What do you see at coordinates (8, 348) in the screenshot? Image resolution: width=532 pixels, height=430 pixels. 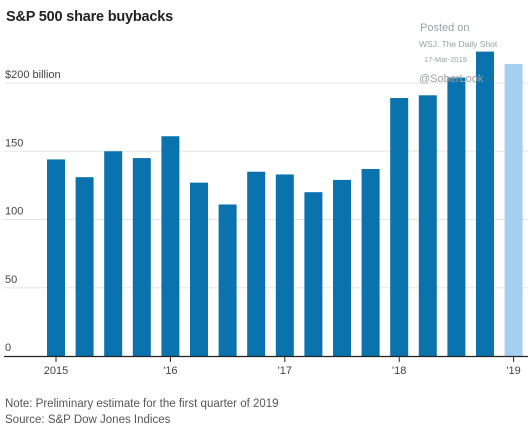 I see `y-tick-label: 0` at bounding box center [8, 348].